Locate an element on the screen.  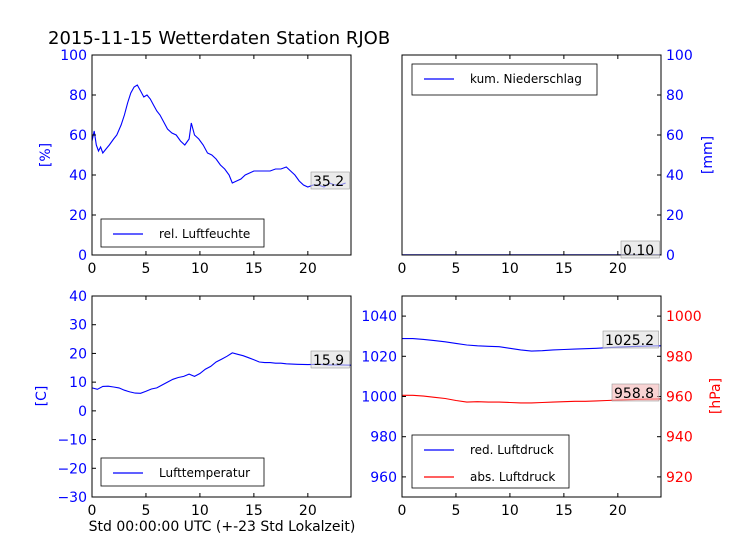
y-tick-label-right: 1000 is located at coordinates (684, 317).